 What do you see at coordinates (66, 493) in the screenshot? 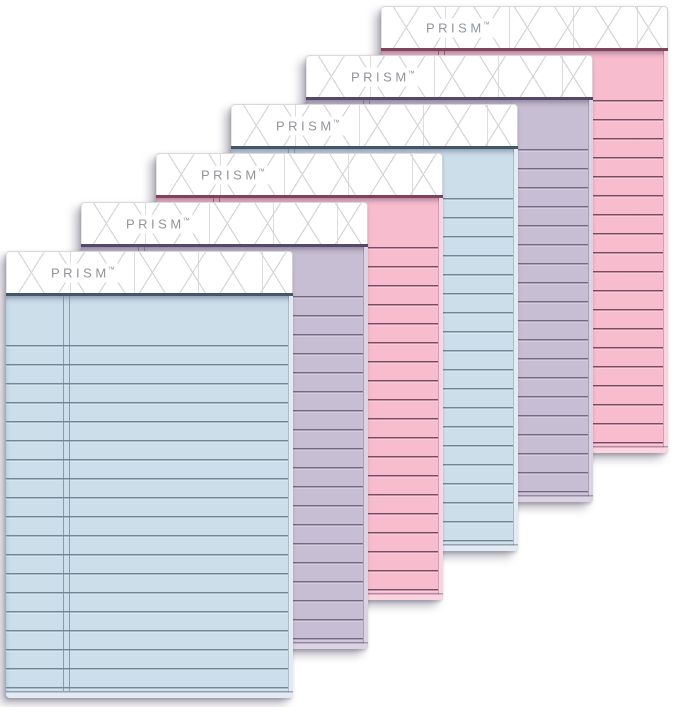
I see `margin-line` at bounding box center [66, 493].